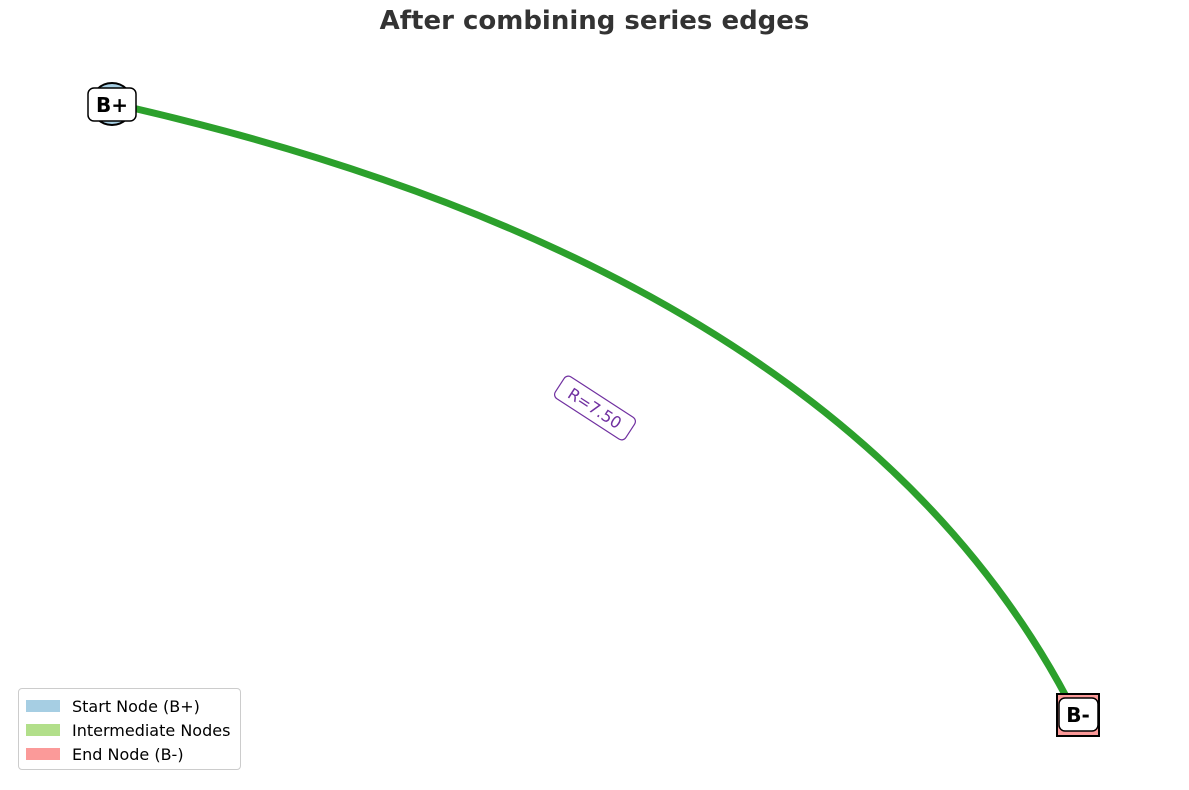  I want to click on diagram-title: After combining series edges, so click(594, 21).